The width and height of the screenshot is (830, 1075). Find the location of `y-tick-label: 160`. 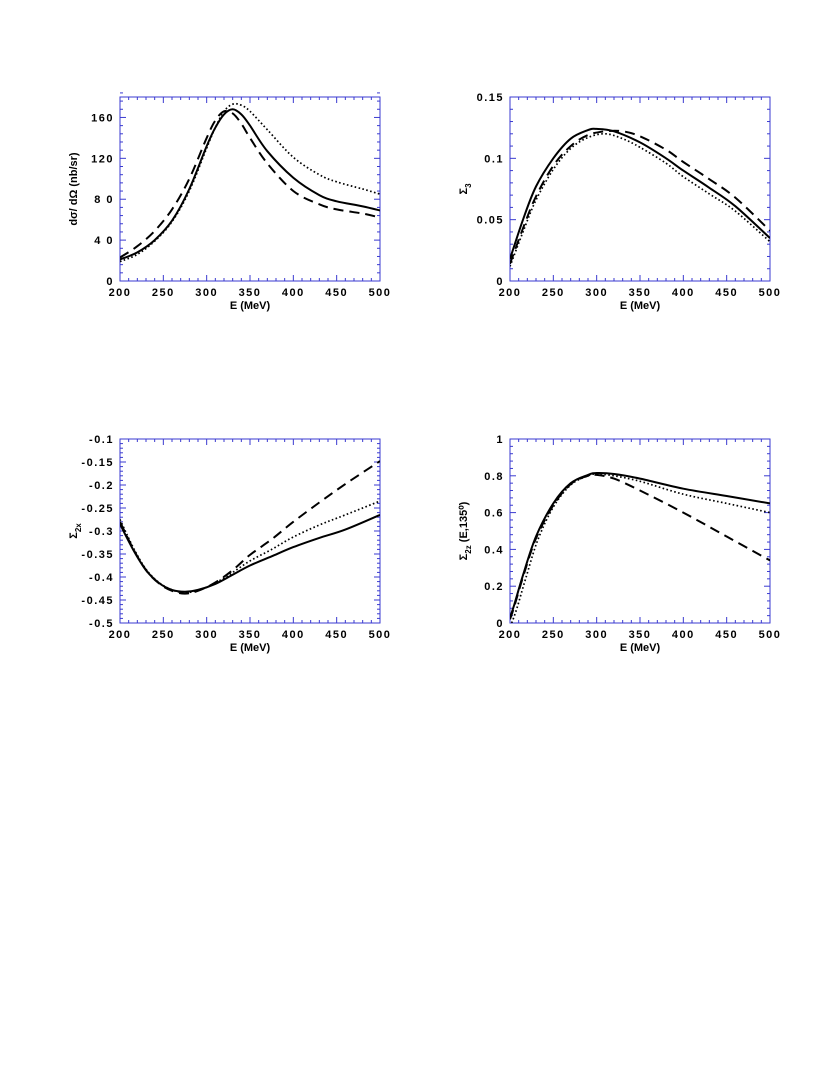

y-tick-label: 160 is located at coordinates (102, 118).